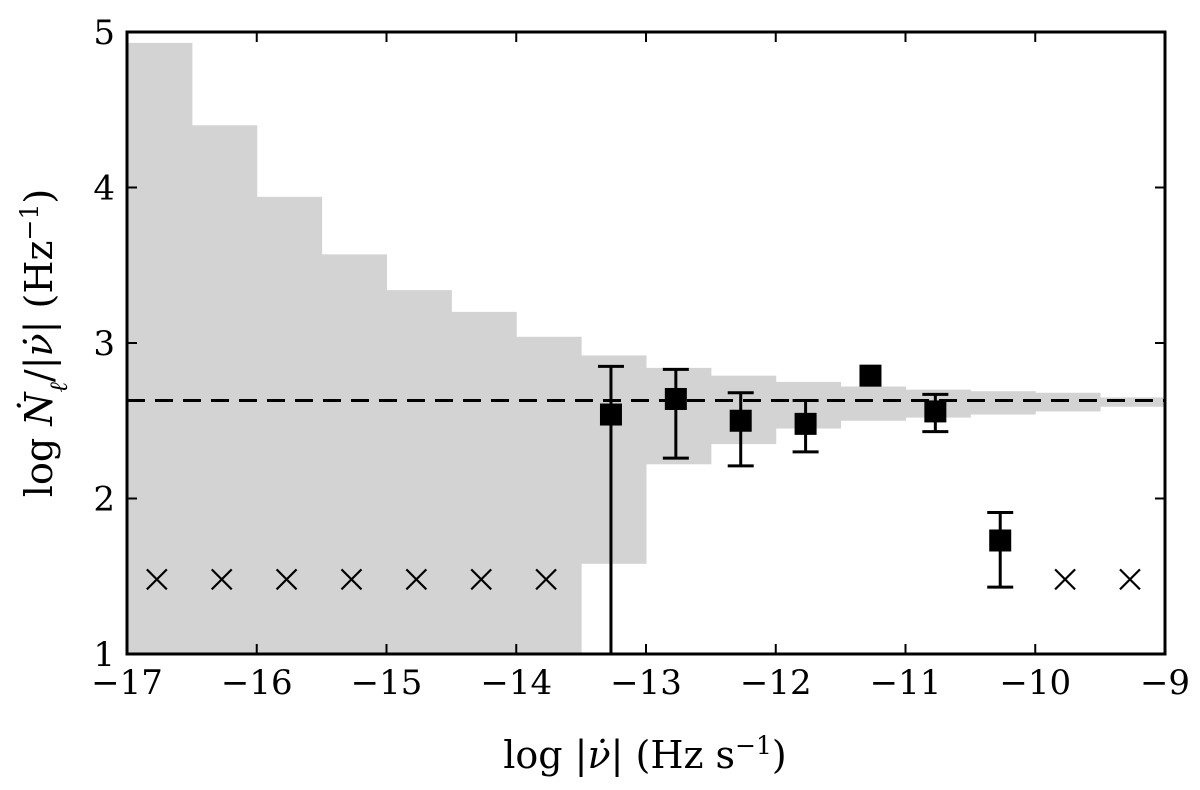 The height and width of the screenshot is (790, 1200). Describe the element at coordinates (104, 655) in the screenshot. I see `y-tick-label: 1` at that location.